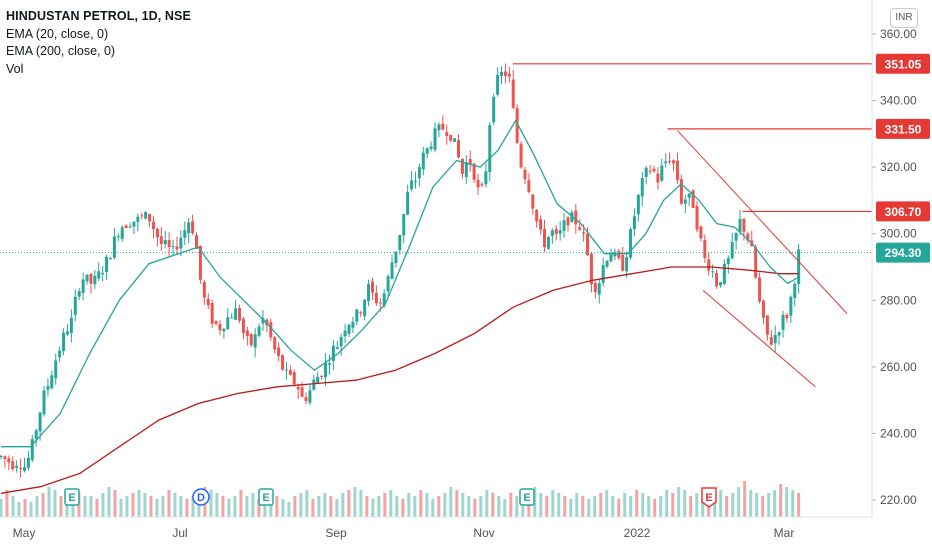 The height and width of the screenshot is (555, 932). I want to click on channel-upper, so click(762, 222).